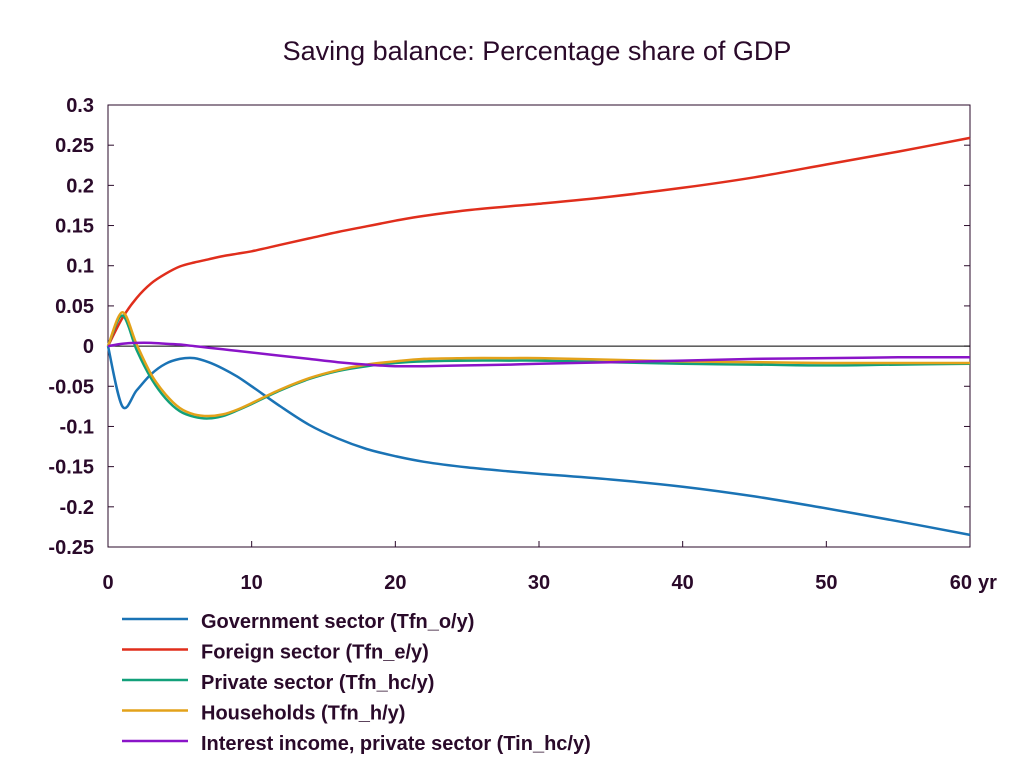 Image resolution: width=1024 pixels, height=778 pixels. I want to click on y-tick-label: -0.15, so click(71, 468).